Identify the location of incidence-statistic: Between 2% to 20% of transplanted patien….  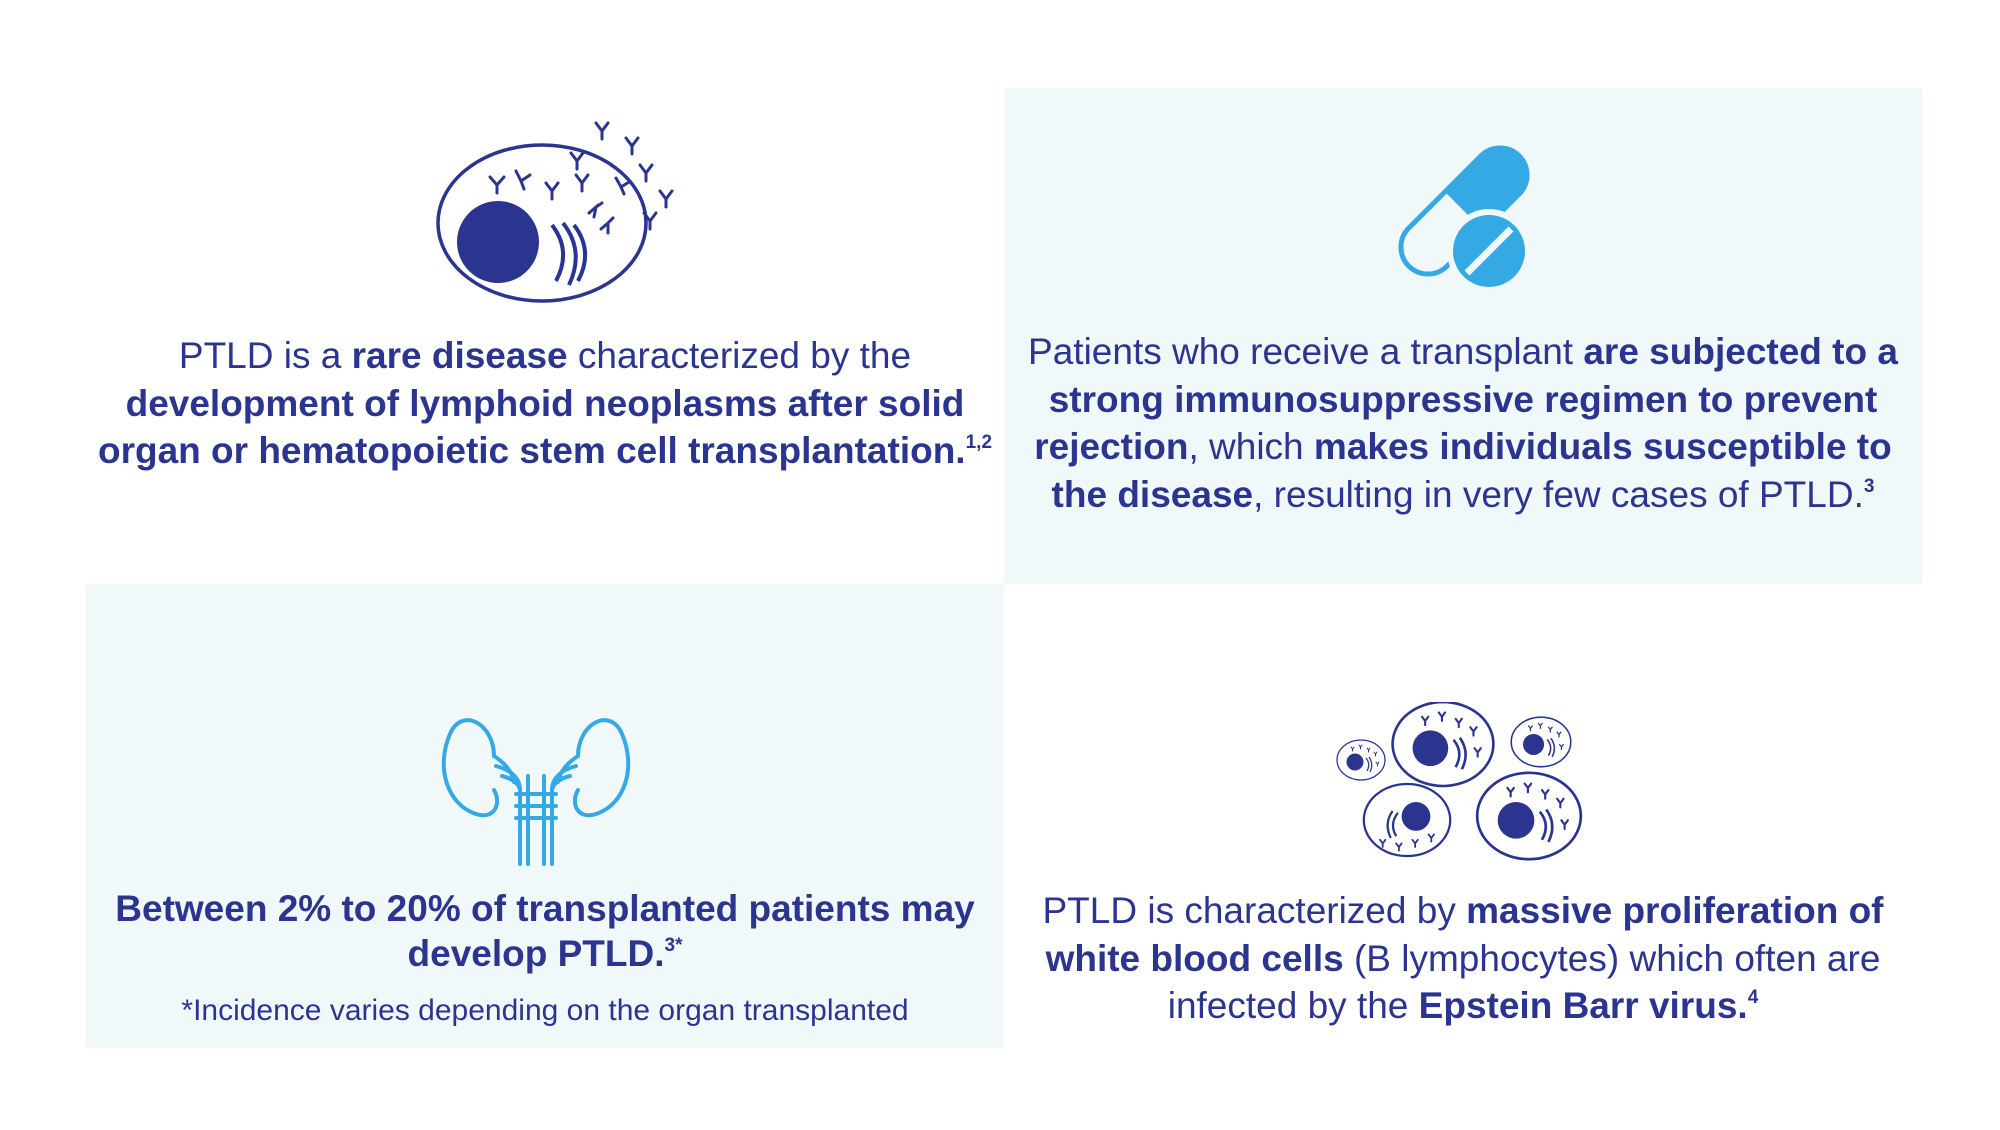
(545, 931).